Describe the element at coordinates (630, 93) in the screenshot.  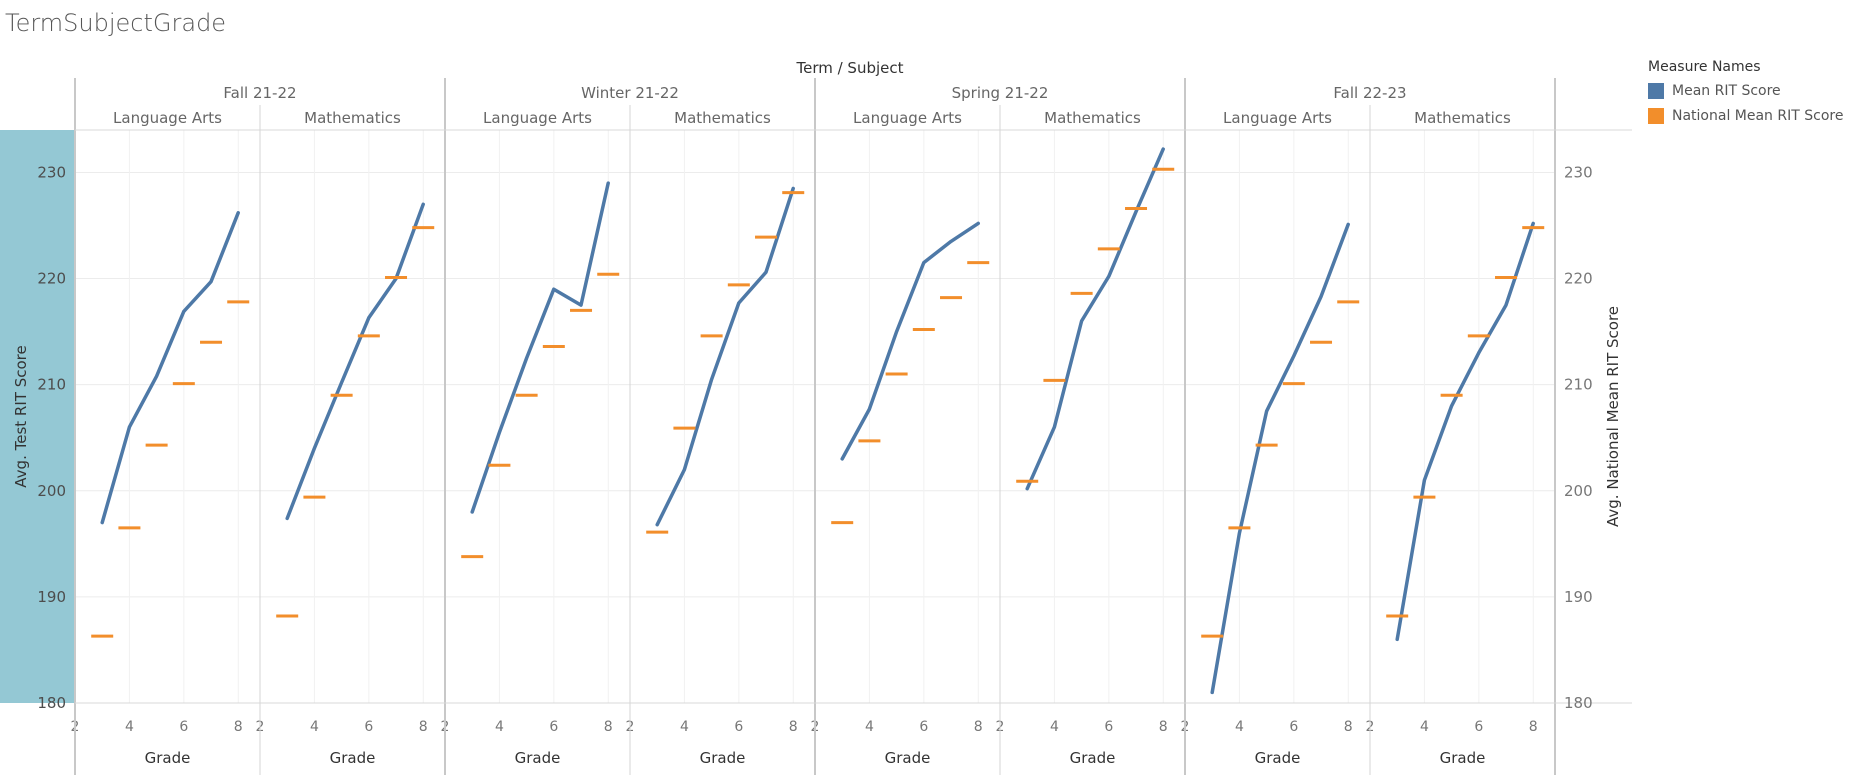
I see `term-header-winter-21-22: Winter 21-22` at that location.